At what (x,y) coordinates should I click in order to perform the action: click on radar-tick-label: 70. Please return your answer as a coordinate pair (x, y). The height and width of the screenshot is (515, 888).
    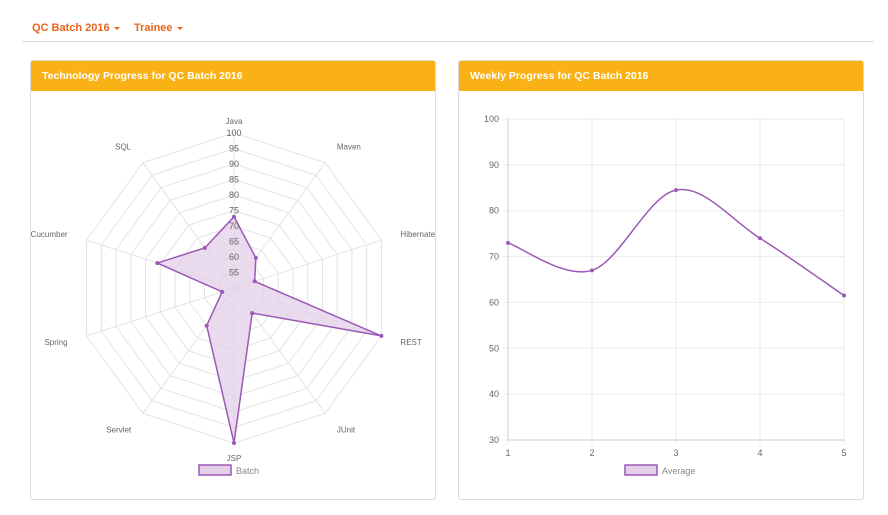
    Looking at the image, I should click on (234, 226).